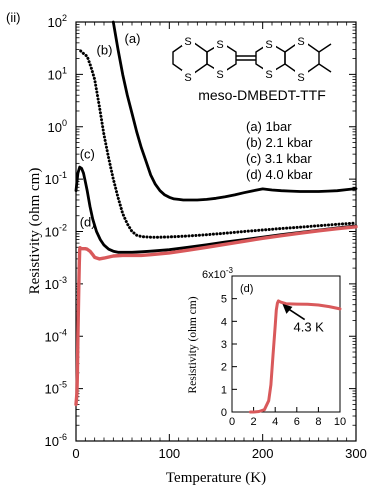  What do you see at coordinates (252, 68) in the screenshot?
I see `molecule-structure: S S S S S S S S meso-DMBEDT-TTF` at bounding box center [252, 68].